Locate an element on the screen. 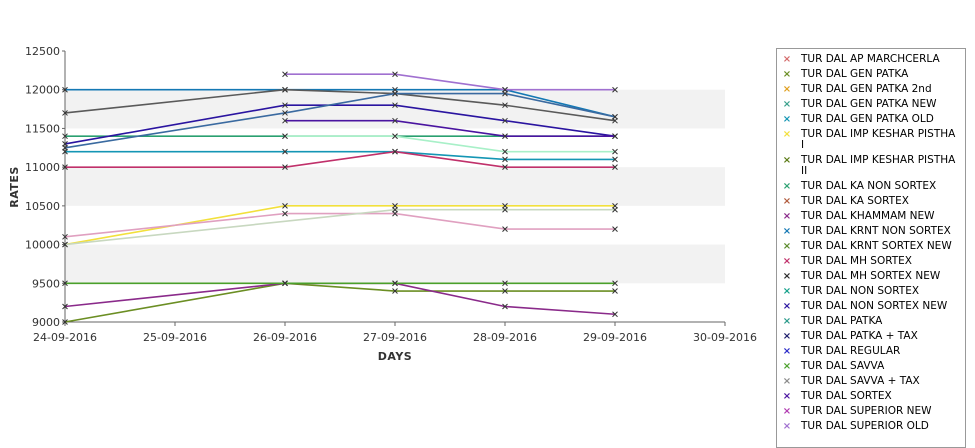 The width and height of the screenshot is (975, 448). legend-item: × TUR DAL SUPERIOR OLD is located at coordinates (871, 426).